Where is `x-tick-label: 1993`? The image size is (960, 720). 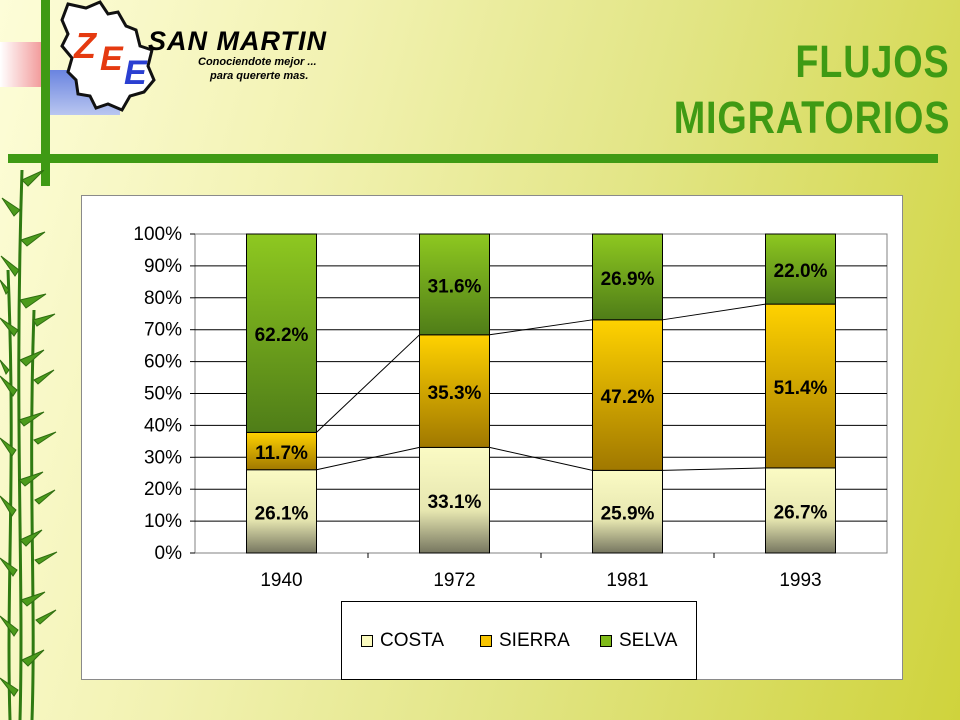
x-tick-label: 1993 is located at coordinates (800, 580).